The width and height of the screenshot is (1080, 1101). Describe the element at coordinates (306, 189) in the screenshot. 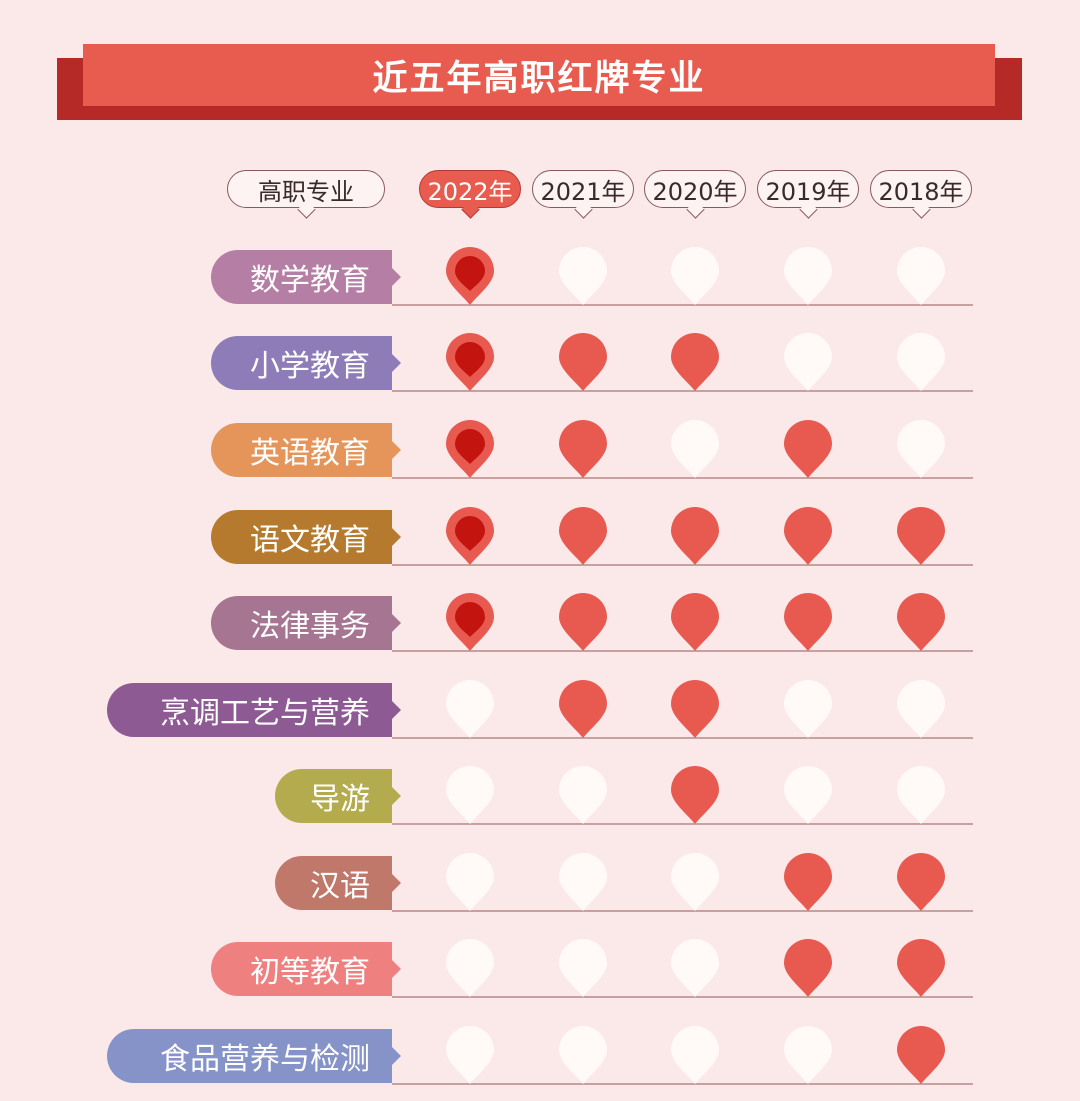

I see `header-major-label: 高职专业` at that location.